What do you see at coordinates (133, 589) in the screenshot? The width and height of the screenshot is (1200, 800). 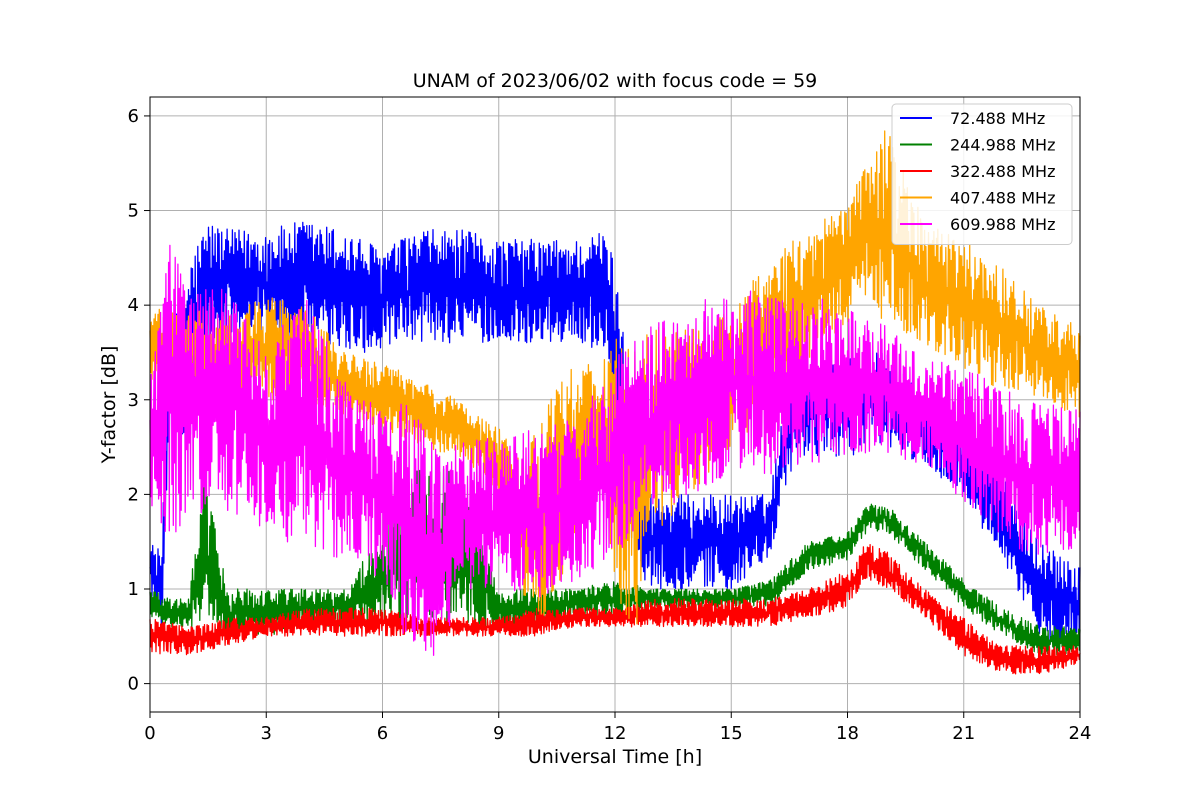 I see `y-tick-label: 1` at bounding box center [133, 589].